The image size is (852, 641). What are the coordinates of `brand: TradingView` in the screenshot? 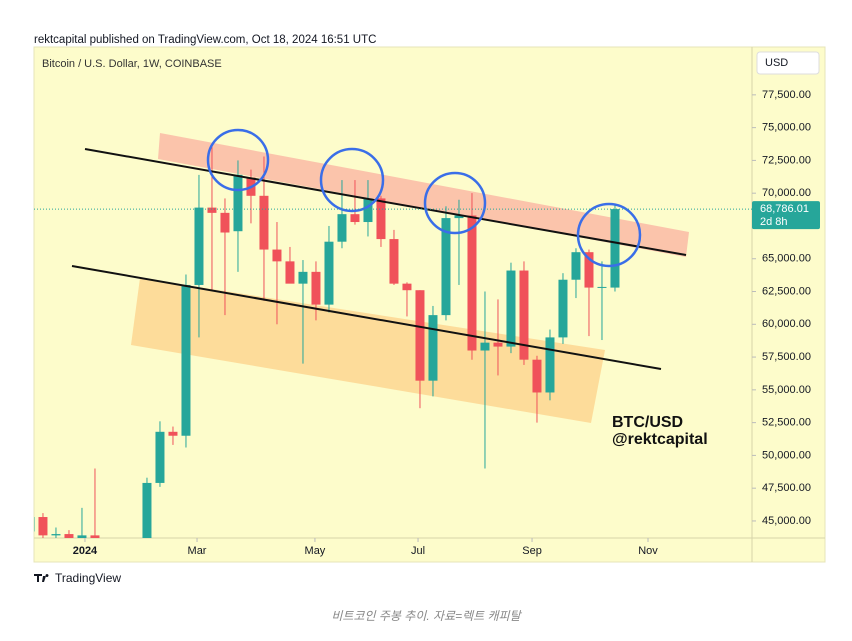 It's located at (88, 578).